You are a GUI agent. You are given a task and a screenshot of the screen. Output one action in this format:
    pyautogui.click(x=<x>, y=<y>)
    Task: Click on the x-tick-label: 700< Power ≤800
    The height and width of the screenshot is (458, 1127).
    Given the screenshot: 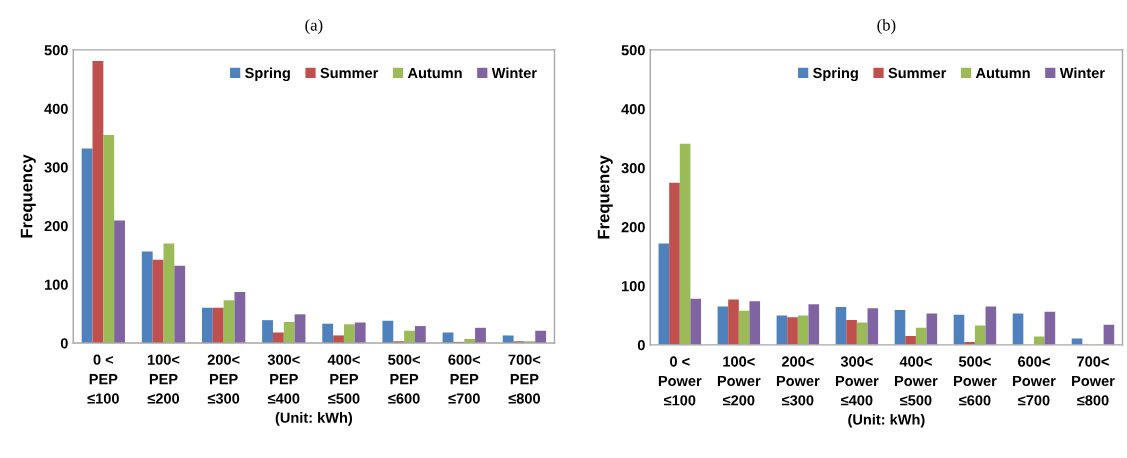 What is the action you would take?
    pyautogui.click(x=1093, y=381)
    